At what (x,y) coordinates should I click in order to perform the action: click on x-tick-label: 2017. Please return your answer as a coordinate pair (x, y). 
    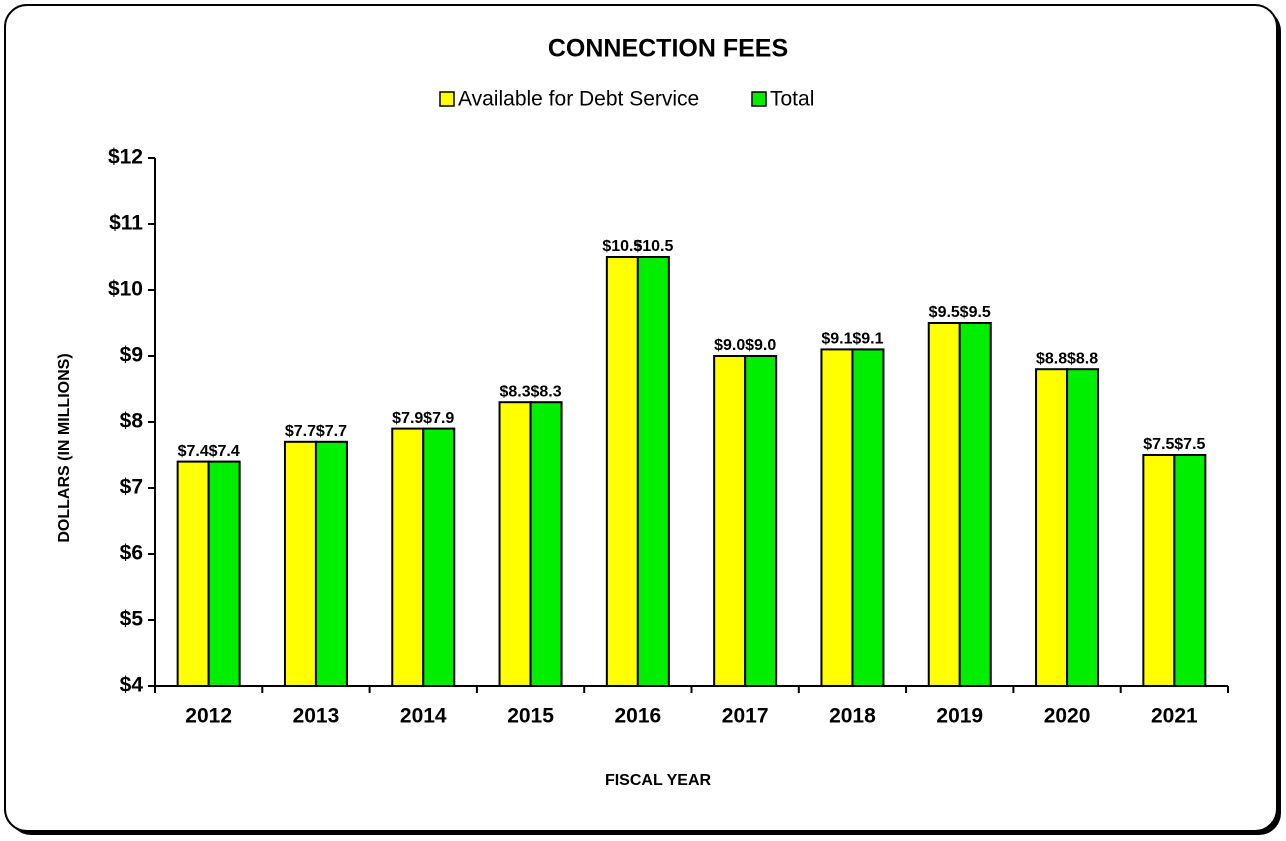
    Looking at the image, I should click on (745, 716).